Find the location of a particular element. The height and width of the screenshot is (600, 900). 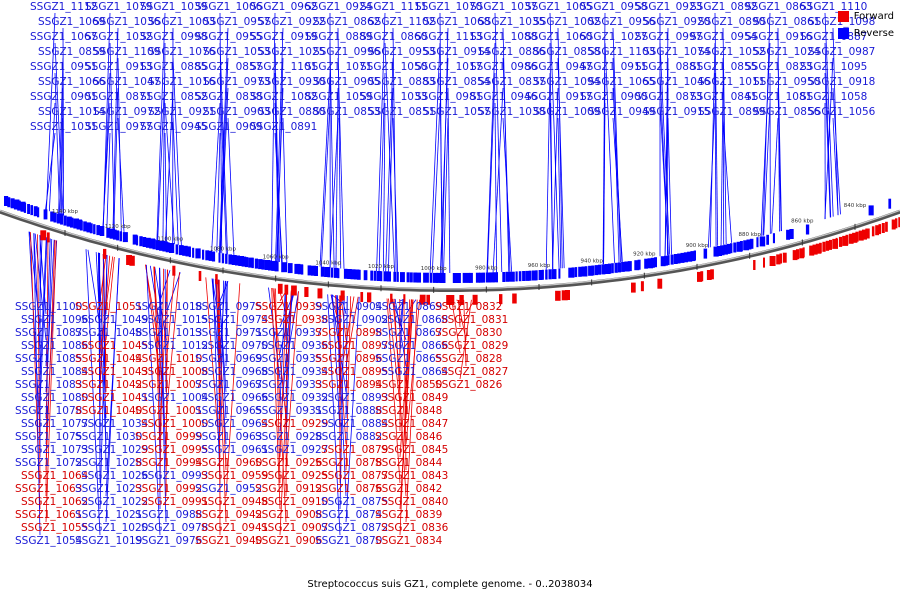

reverse-gene-label: SSGZ1_0881 is located at coordinates (668, 67).